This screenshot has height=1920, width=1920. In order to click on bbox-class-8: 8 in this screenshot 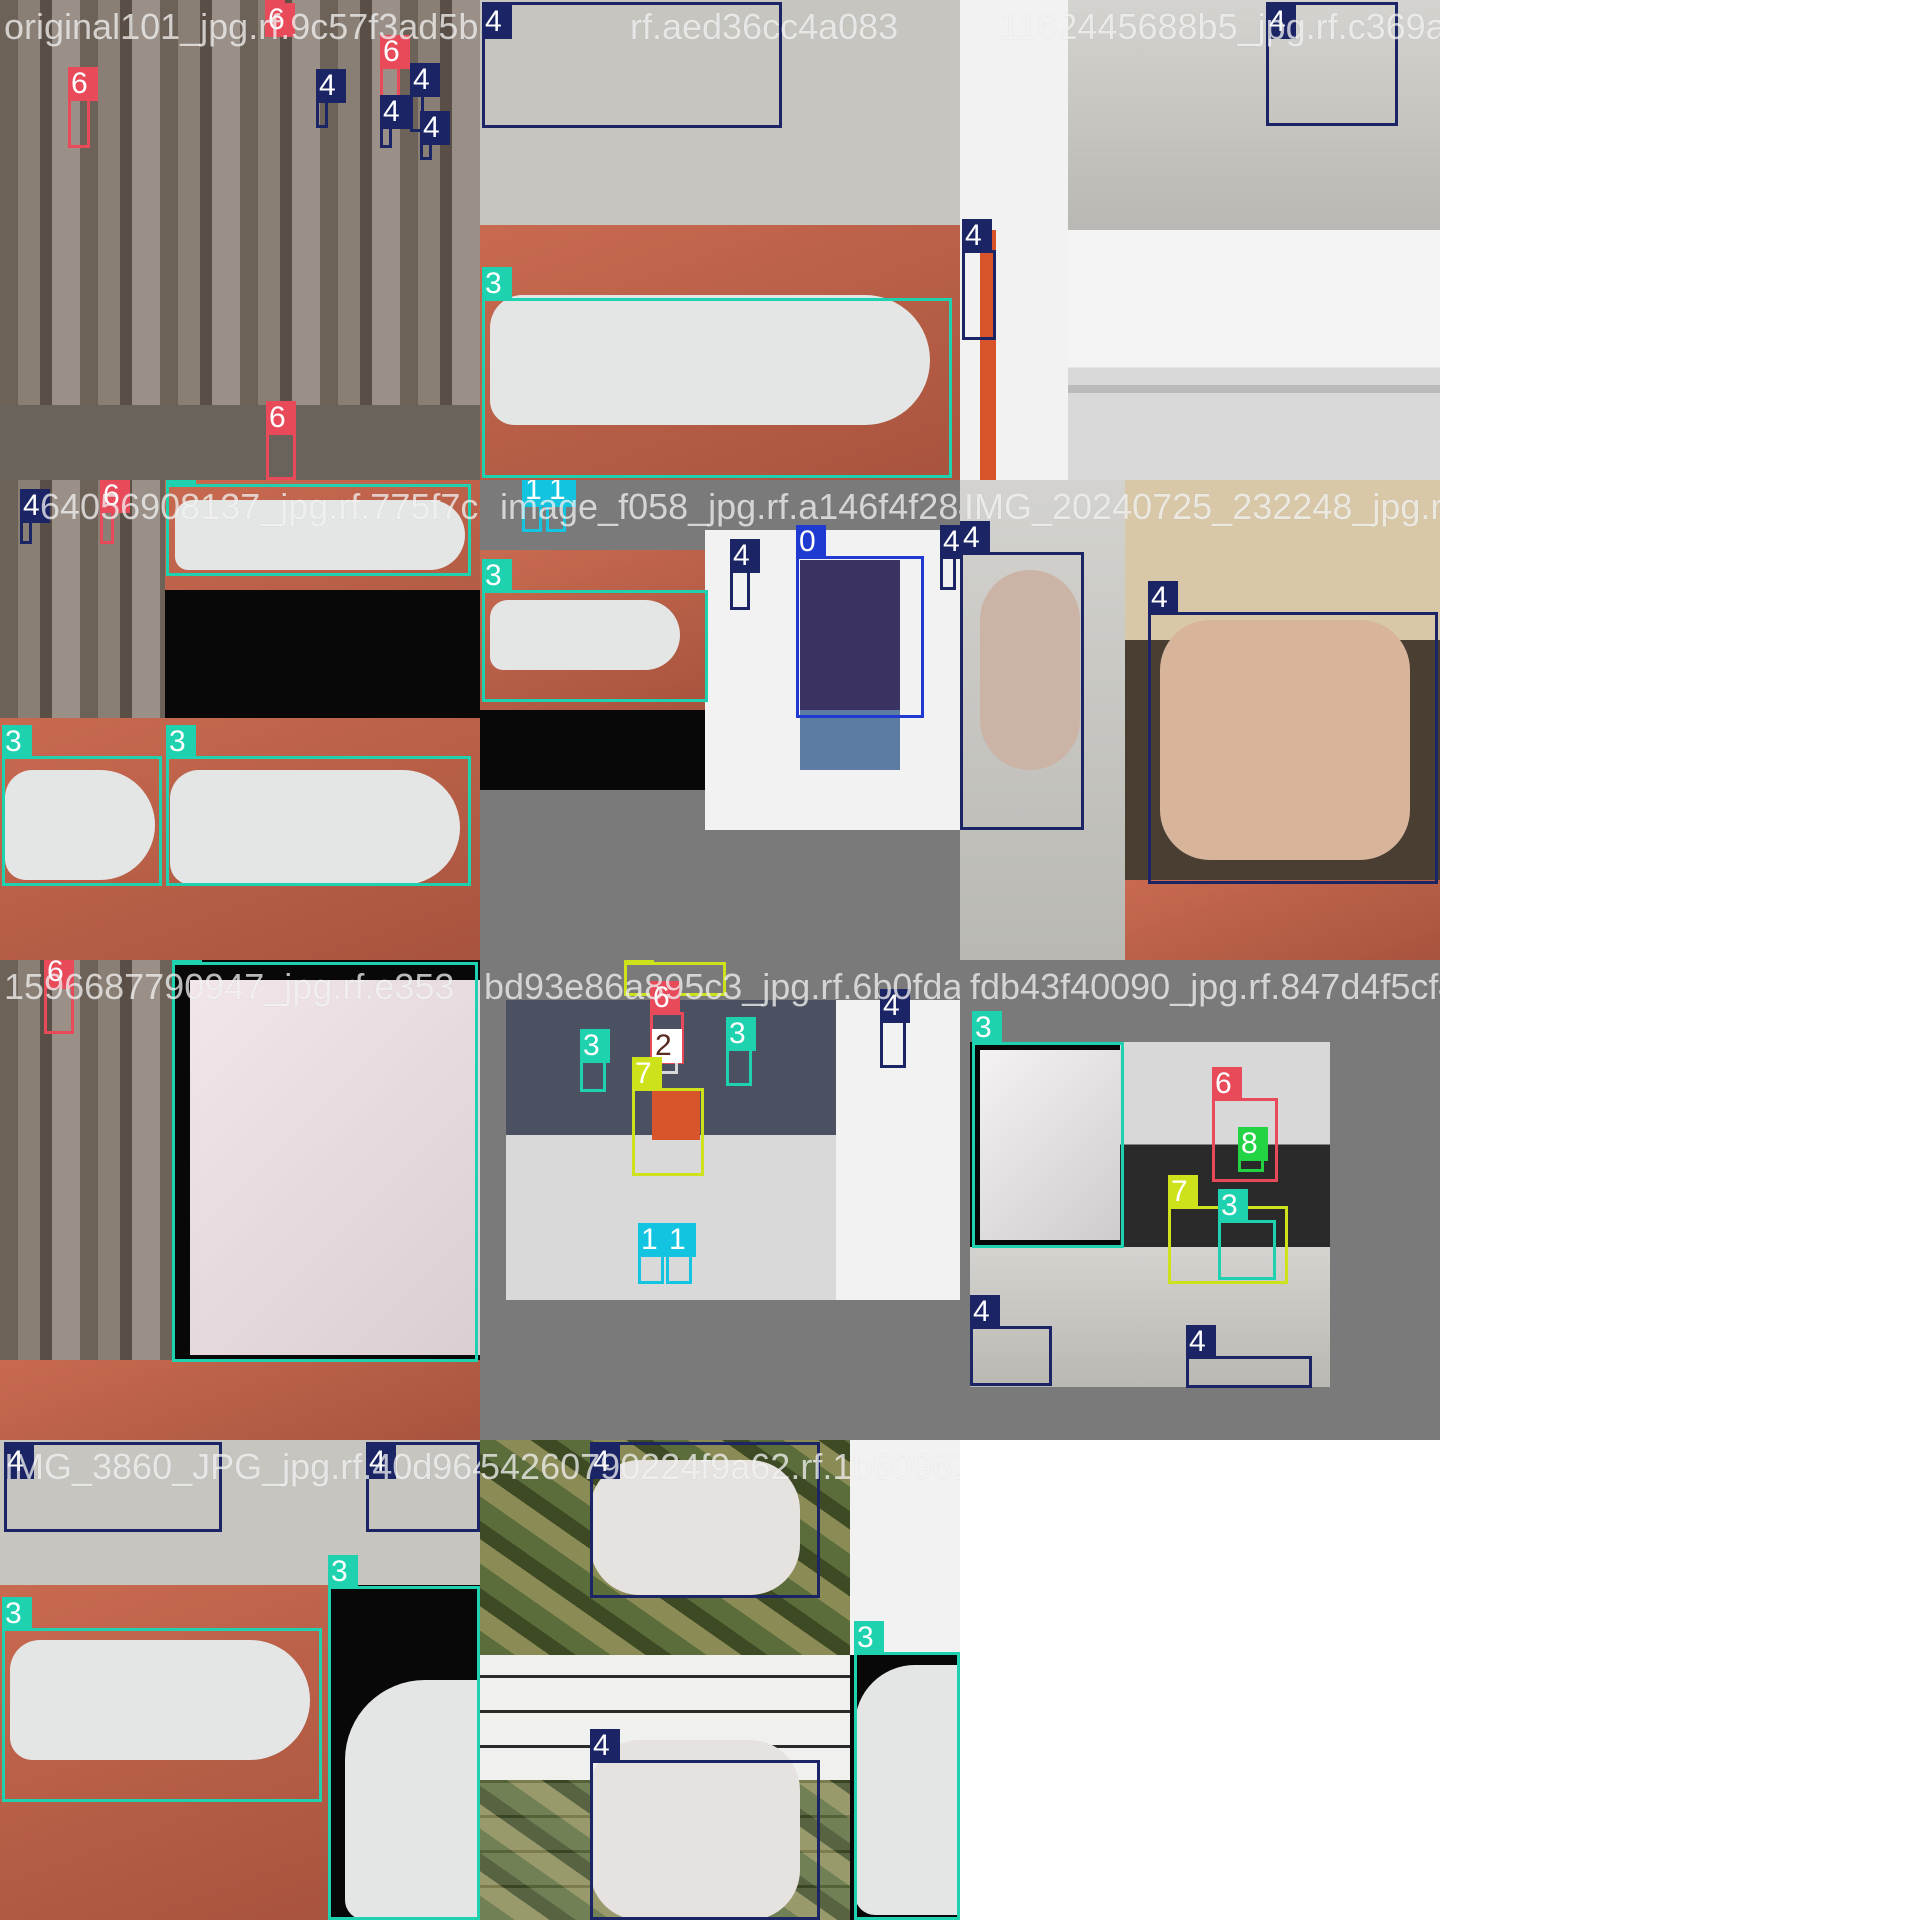, I will do `click(1253, 1149)`.